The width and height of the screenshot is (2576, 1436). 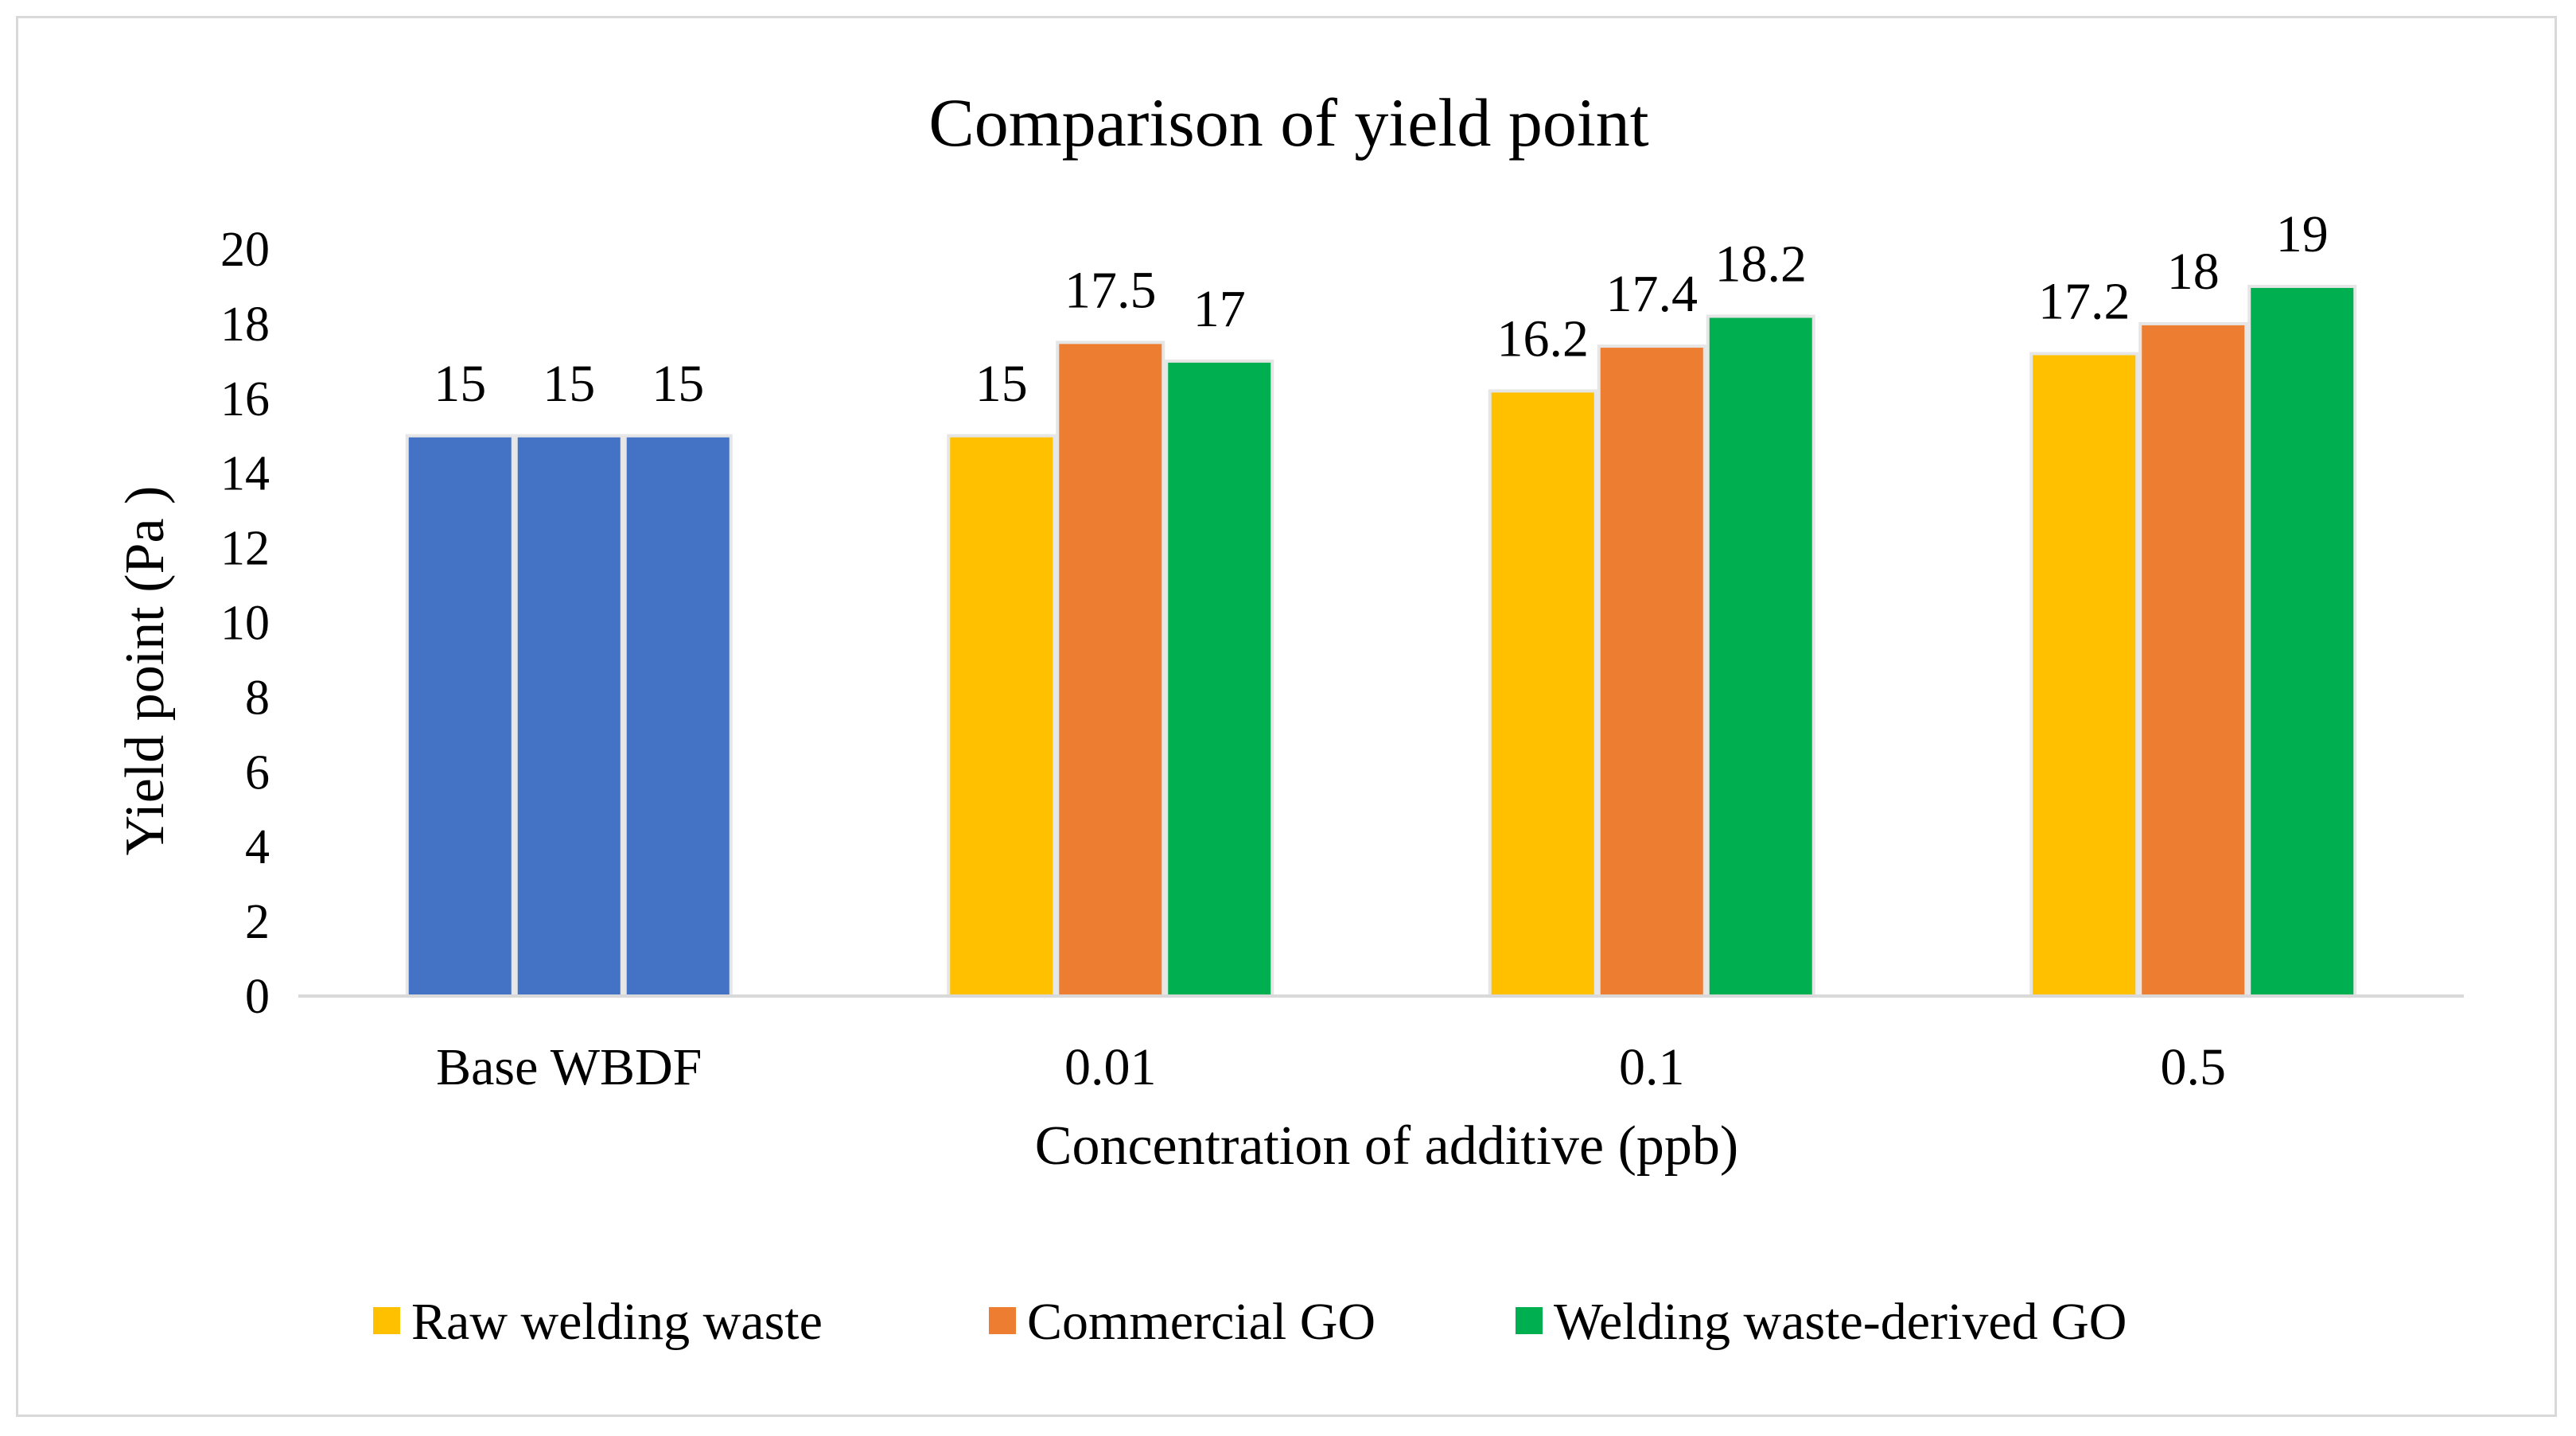 What do you see at coordinates (1761, 264) in the screenshot?
I see `data-label: 18.2` at bounding box center [1761, 264].